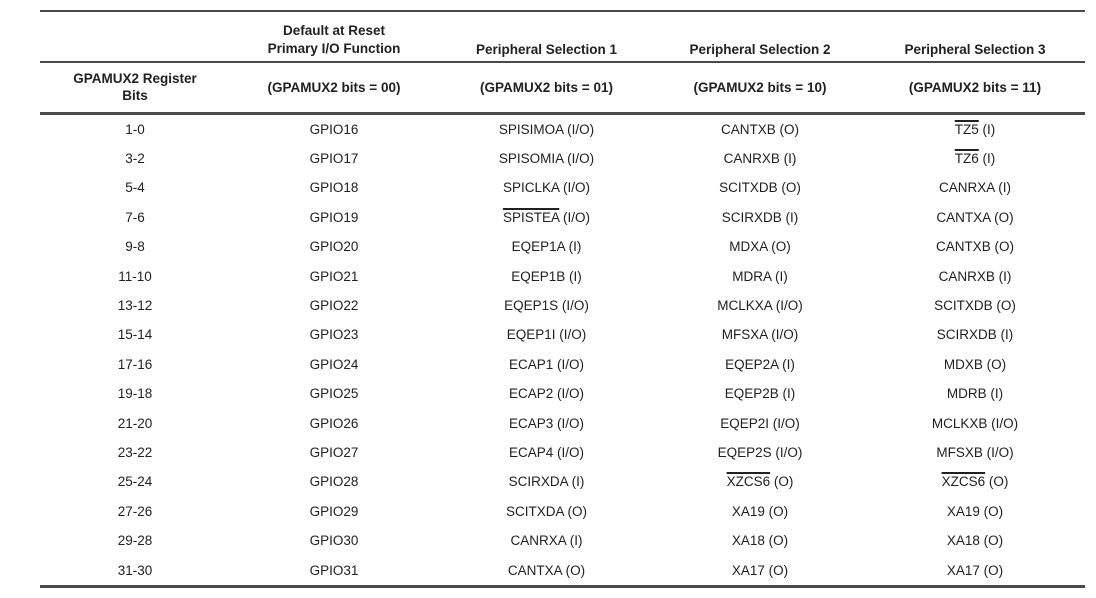 Image resolution: width=1096 pixels, height=598 pixels. Describe the element at coordinates (135, 364) in the screenshot. I see `register-bits-cell: 17-16` at that location.